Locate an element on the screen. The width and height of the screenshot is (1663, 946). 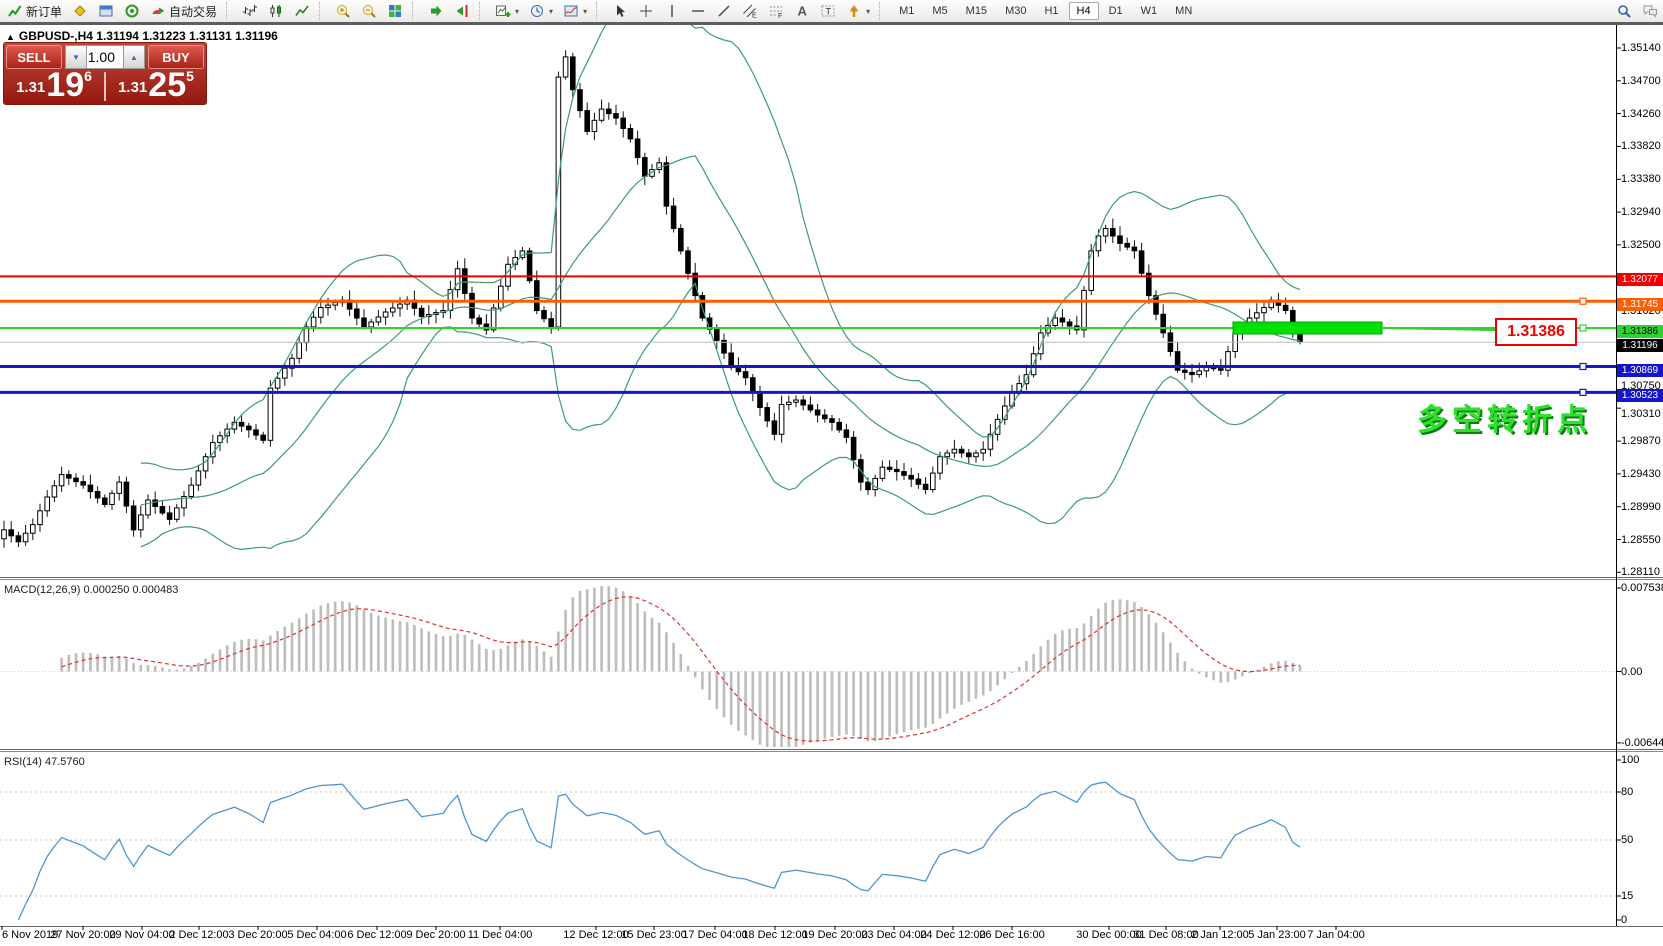
search-button is located at coordinates (1624, 11).